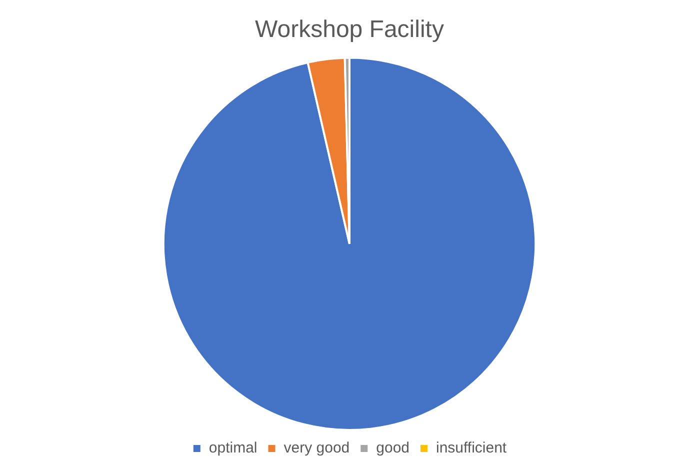 Image resolution: width=699 pixels, height=474 pixels. What do you see at coordinates (472, 448) in the screenshot?
I see `legend-label: insufficient` at bounding box center [472, 448].